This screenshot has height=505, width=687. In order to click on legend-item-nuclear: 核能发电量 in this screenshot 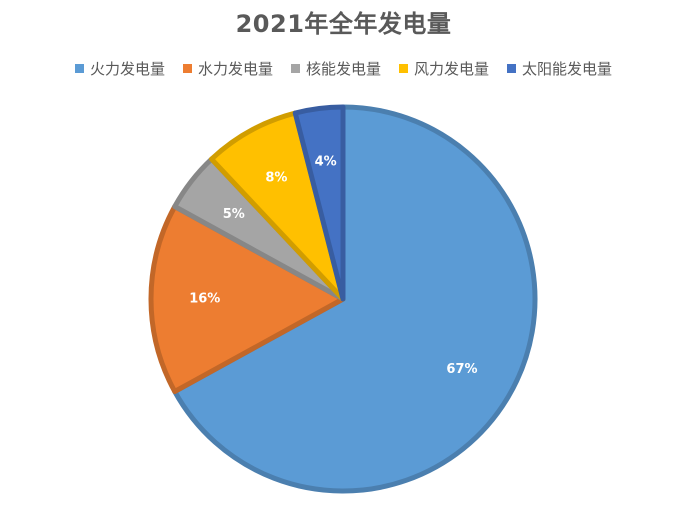, I will do `click(335, 68)`.